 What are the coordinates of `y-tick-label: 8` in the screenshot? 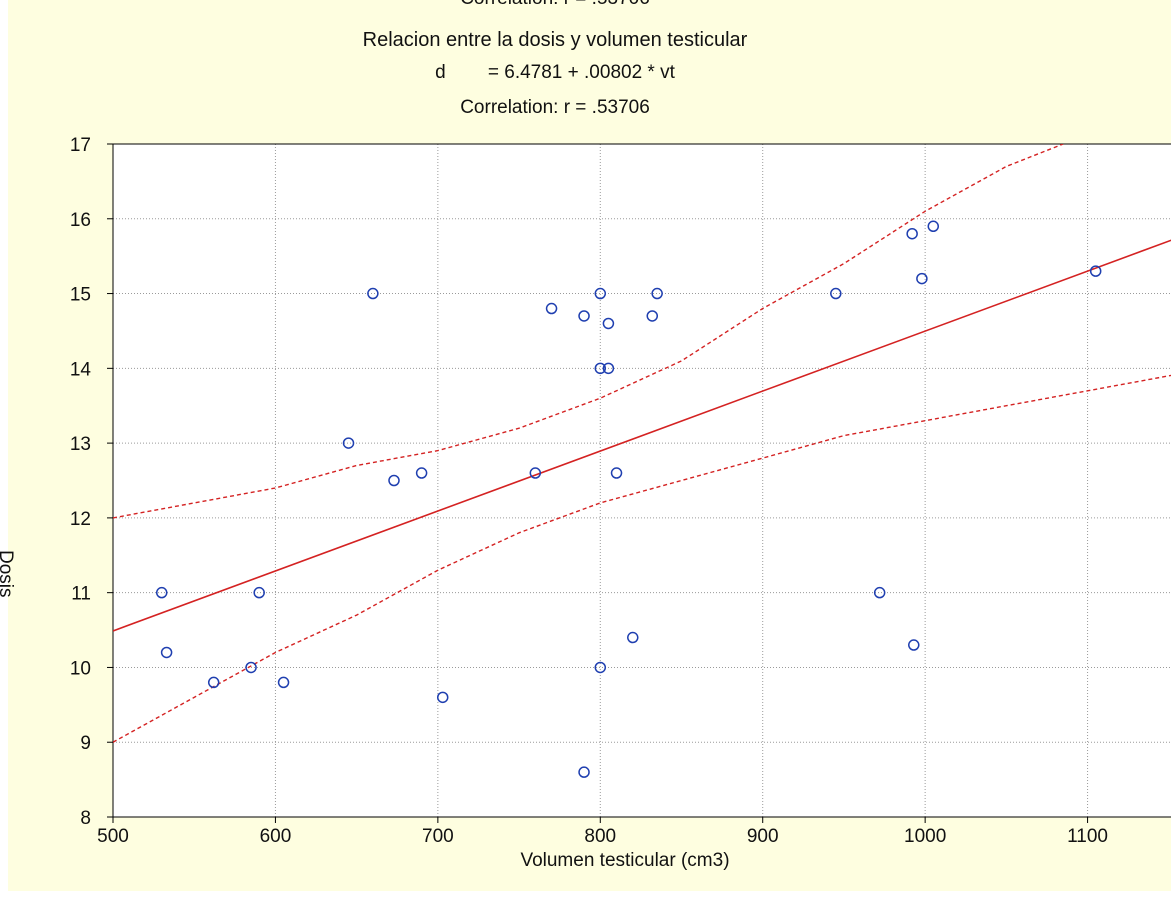 It's located at (85, 818).